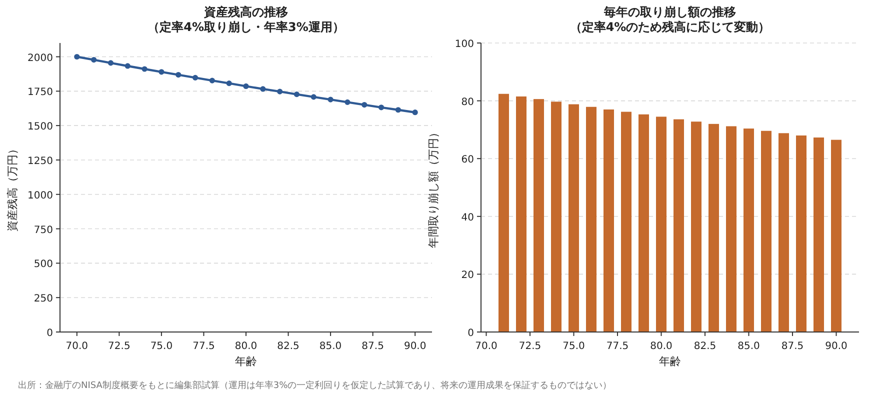 The height and width of the screenshot is (398, 870). What do you see at coordinates (40, 196) in the screenshot?
I see `y-tick-label: 1000` at bounding box center [40, 196].